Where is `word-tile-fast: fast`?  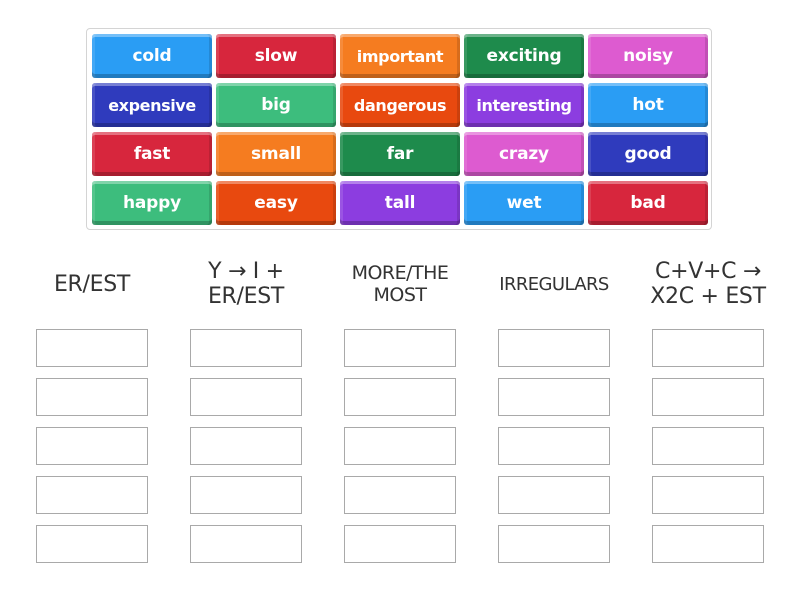 word-tile-fast: fast is located at coordinates (152, 154).